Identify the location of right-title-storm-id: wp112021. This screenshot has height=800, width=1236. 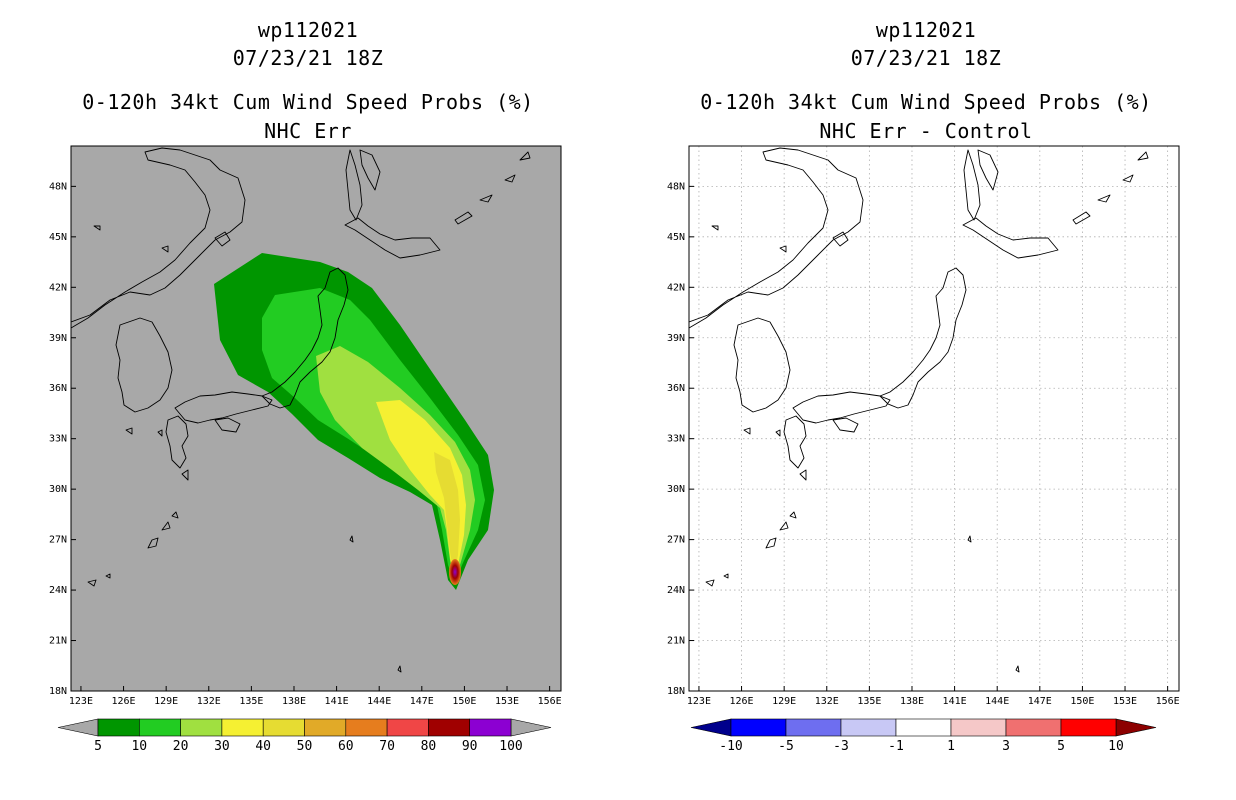
(926, 30).